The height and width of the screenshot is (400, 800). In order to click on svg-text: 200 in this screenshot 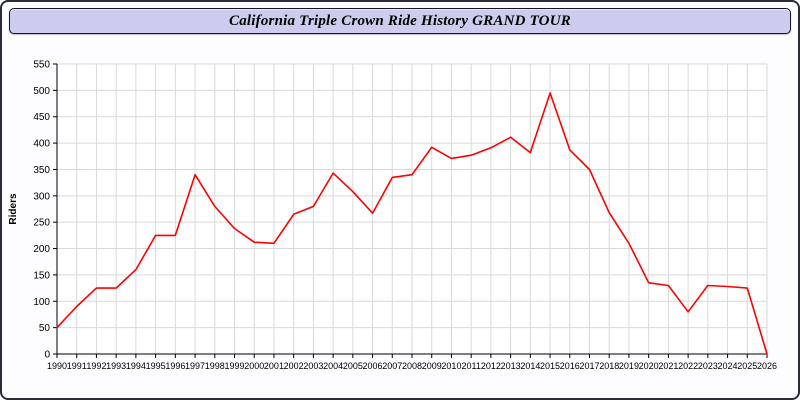, I will do `click(41, 249)`.